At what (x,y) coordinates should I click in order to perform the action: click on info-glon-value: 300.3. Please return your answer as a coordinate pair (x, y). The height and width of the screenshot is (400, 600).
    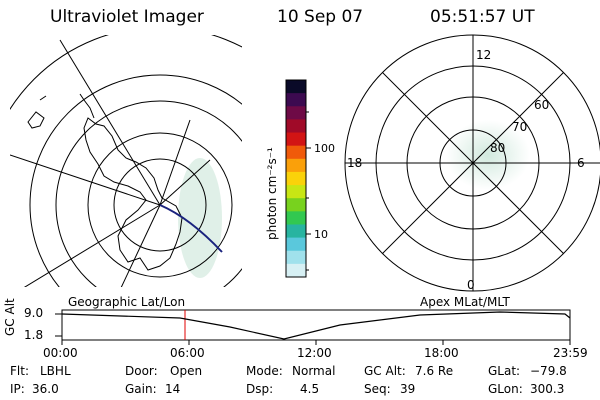
    Looking at the image, I should click on (547, 389).